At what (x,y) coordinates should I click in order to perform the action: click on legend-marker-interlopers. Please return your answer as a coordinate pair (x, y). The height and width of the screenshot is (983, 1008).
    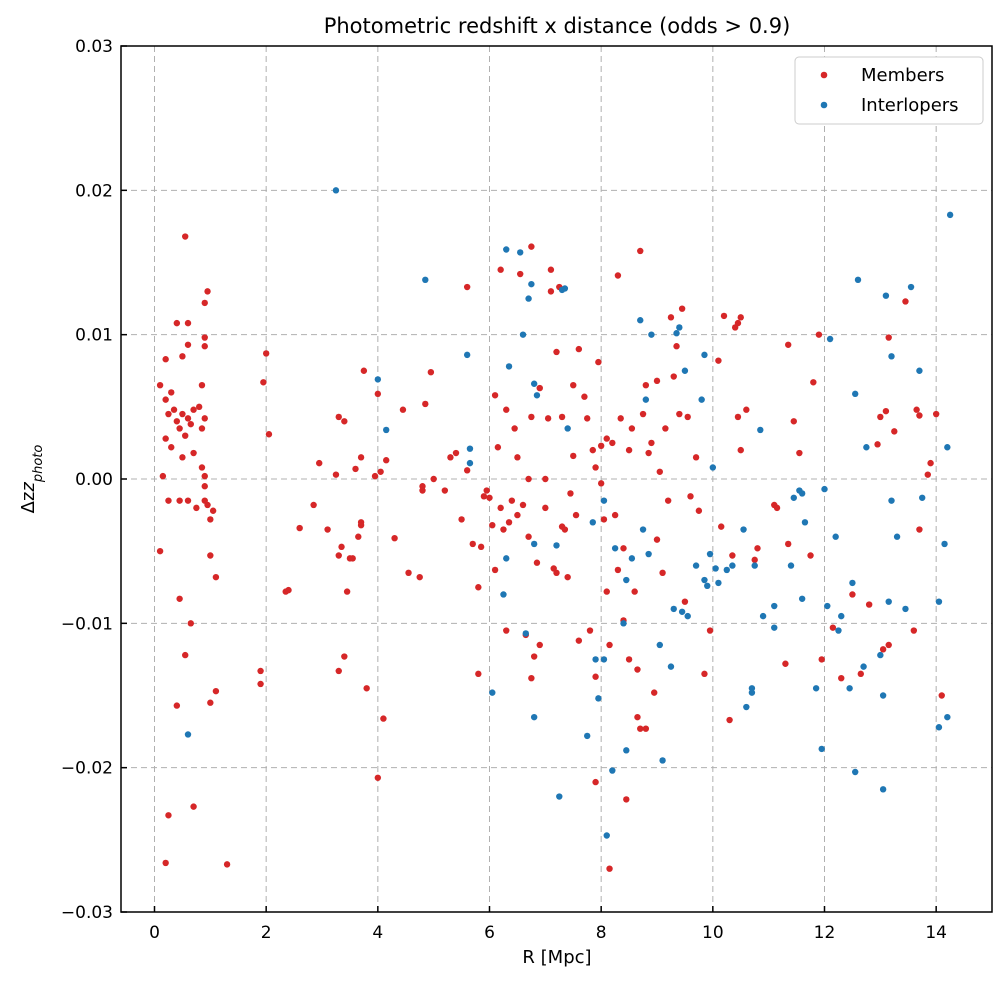
    Looking at the image, I should click on (824, 105).